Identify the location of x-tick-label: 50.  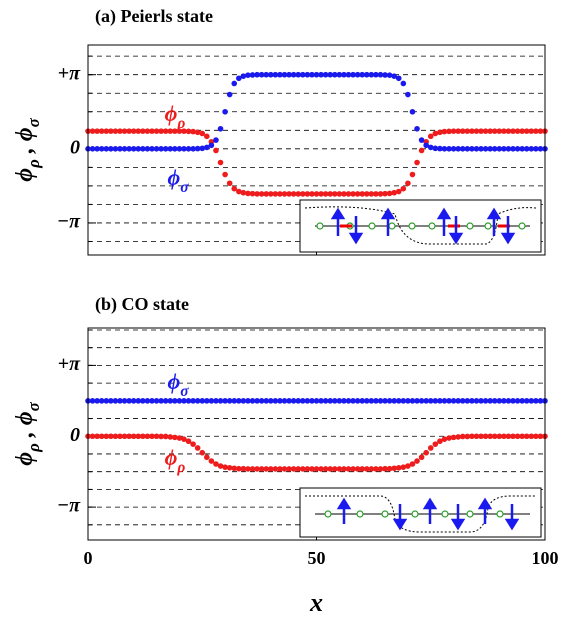
(317, 558).